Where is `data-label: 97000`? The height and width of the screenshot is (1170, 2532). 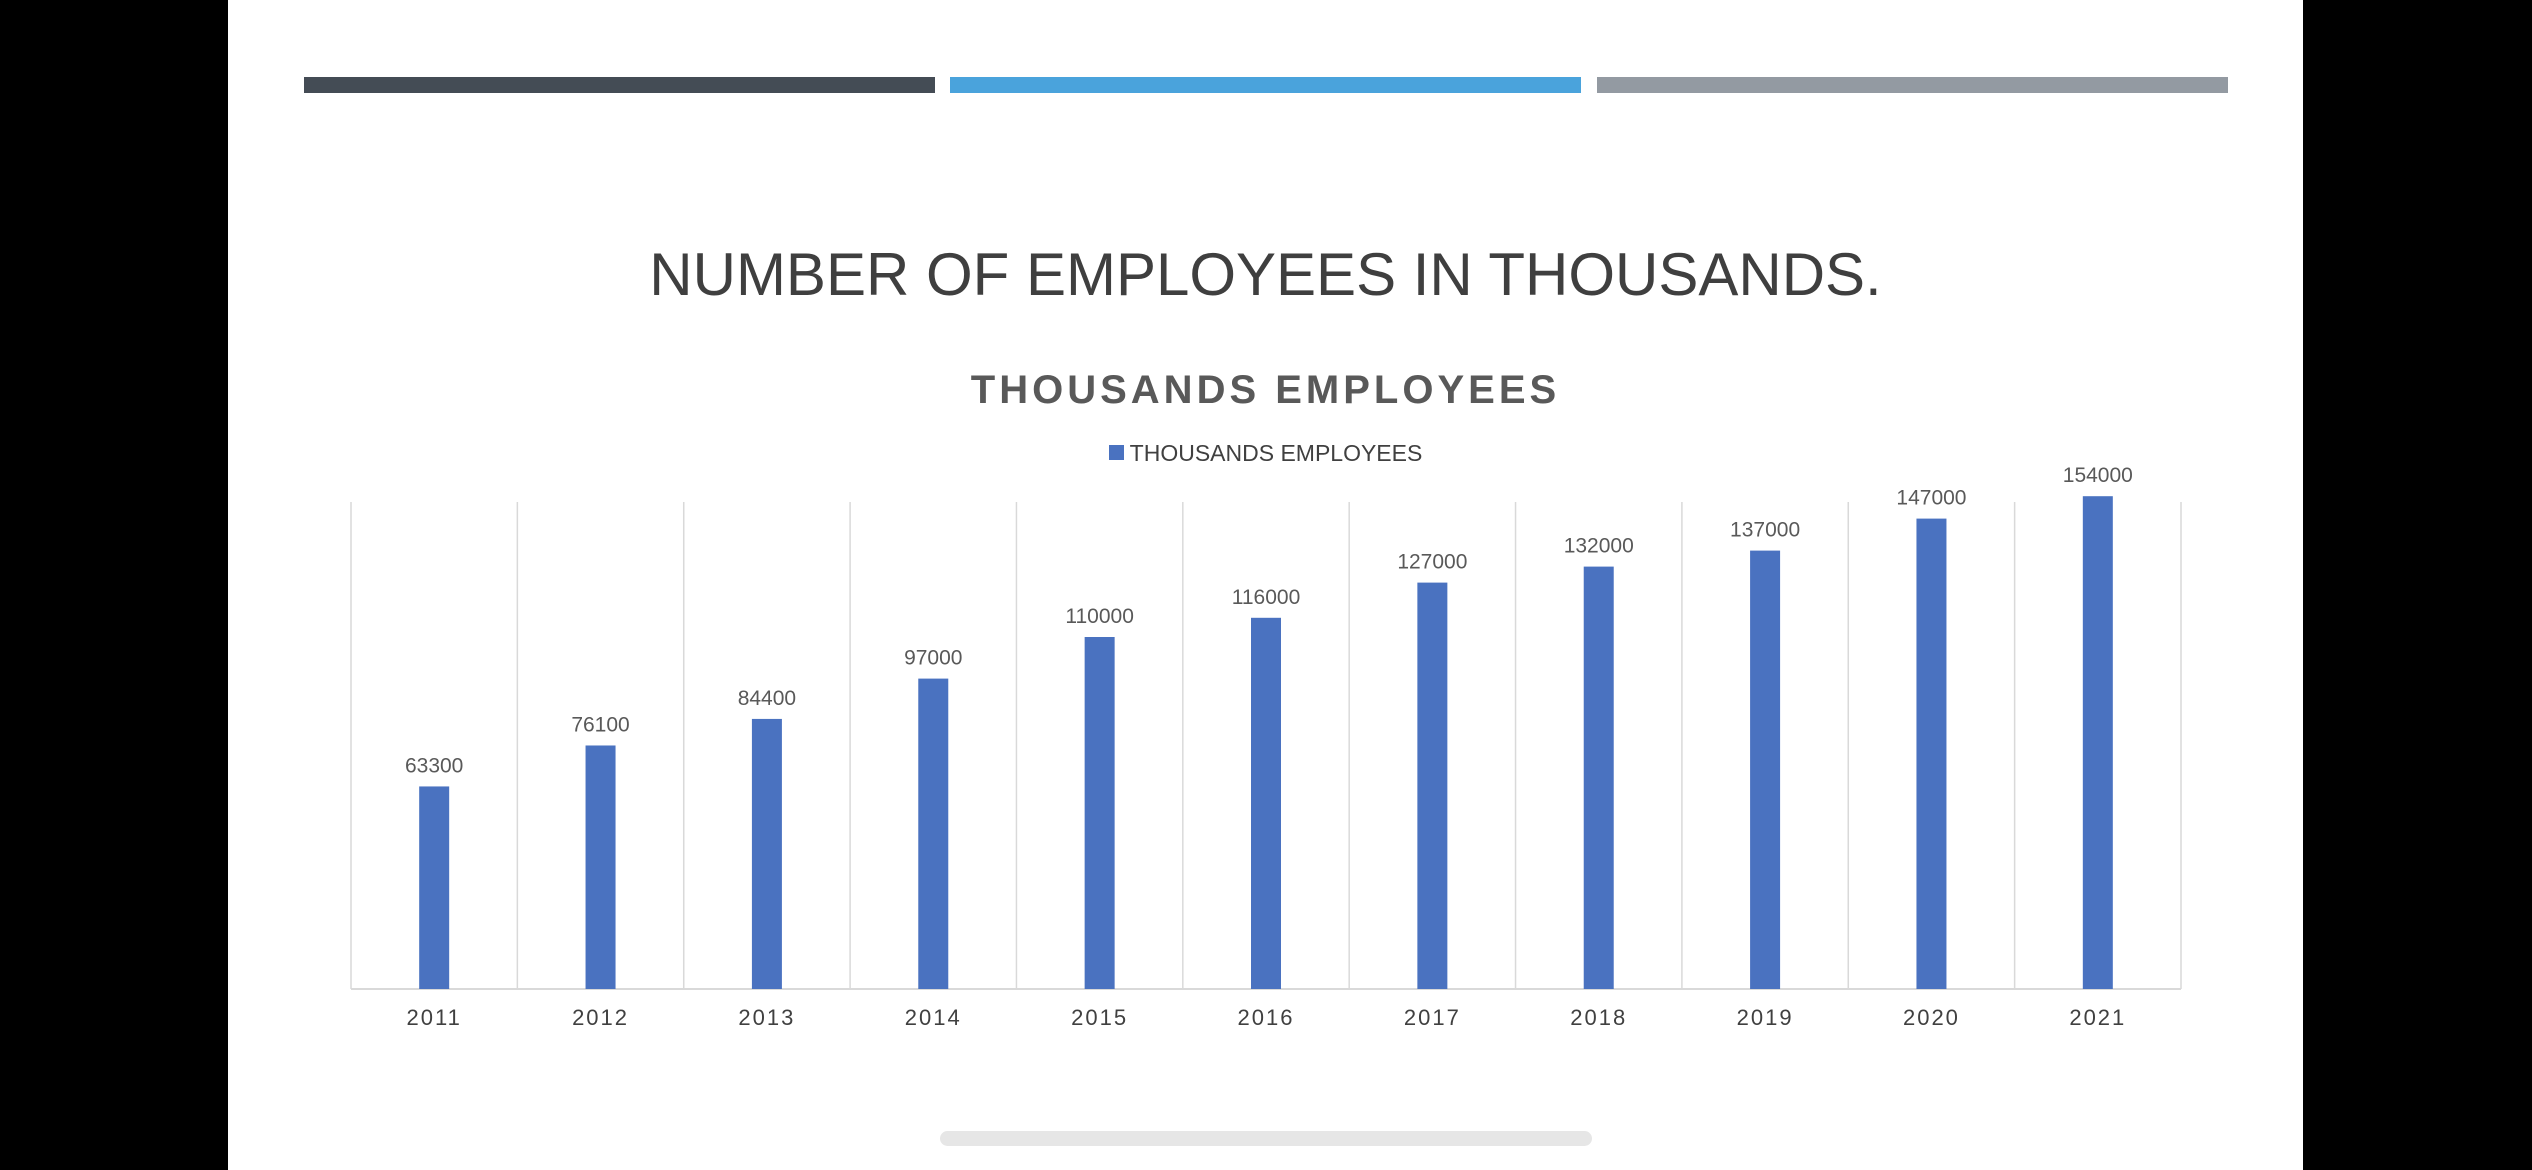 data-label: 97000 is located at coordinates (933, 658).